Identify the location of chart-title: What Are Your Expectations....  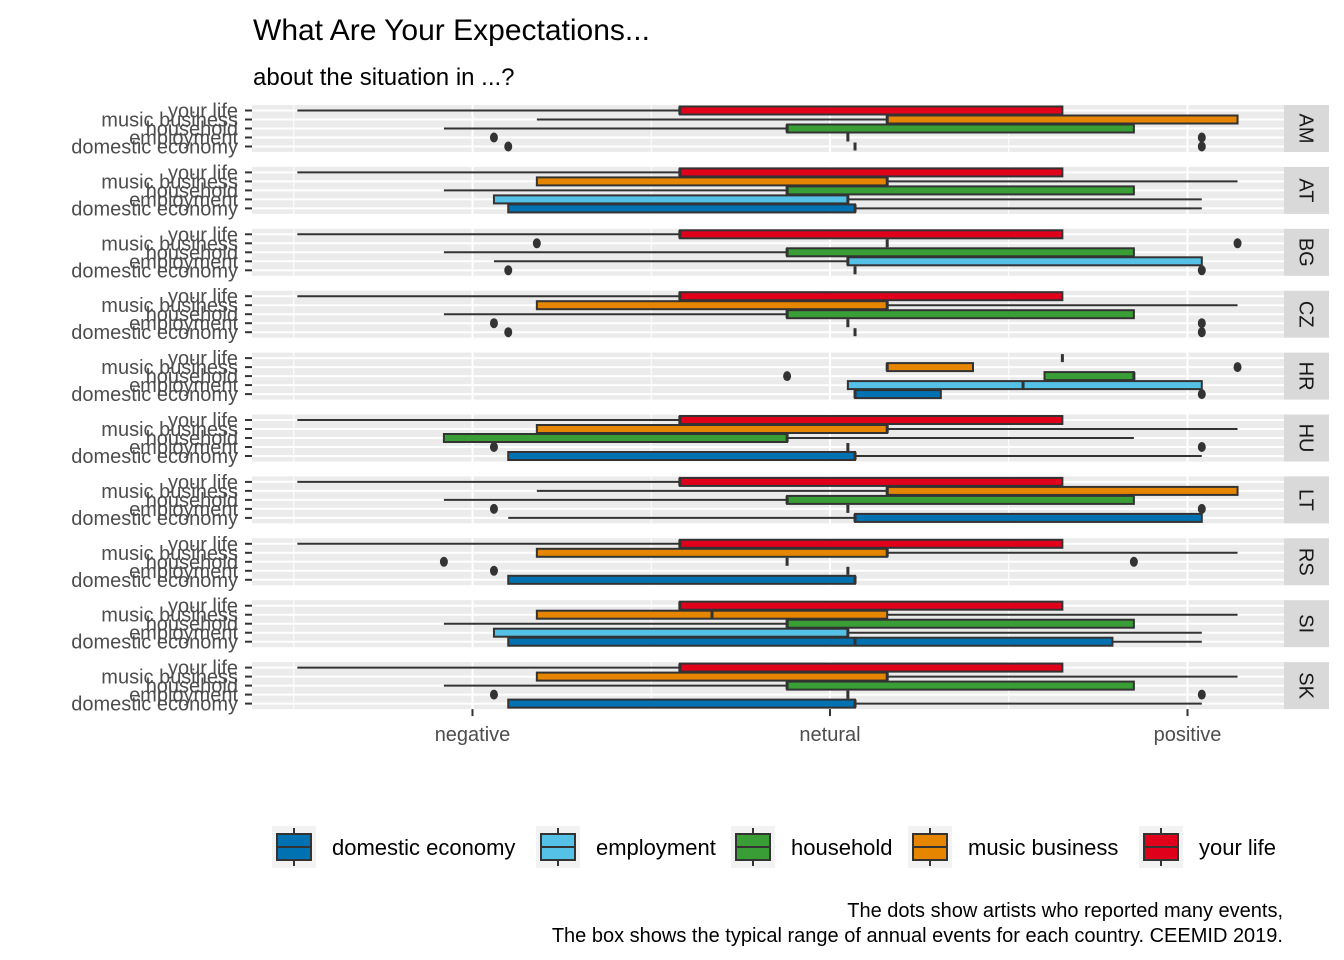
(451, 30).